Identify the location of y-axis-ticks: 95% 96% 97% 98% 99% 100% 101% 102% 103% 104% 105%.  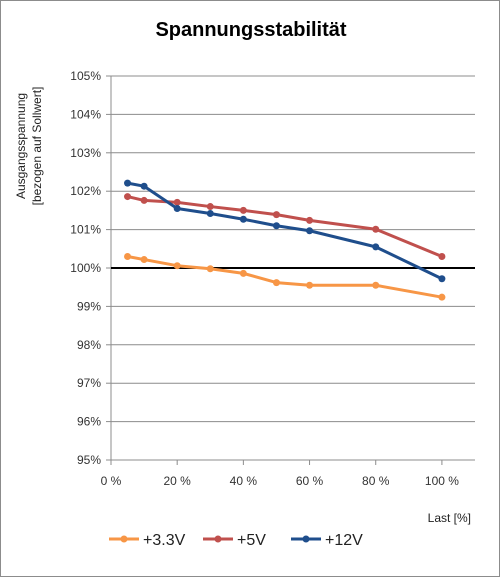
(90, 268).